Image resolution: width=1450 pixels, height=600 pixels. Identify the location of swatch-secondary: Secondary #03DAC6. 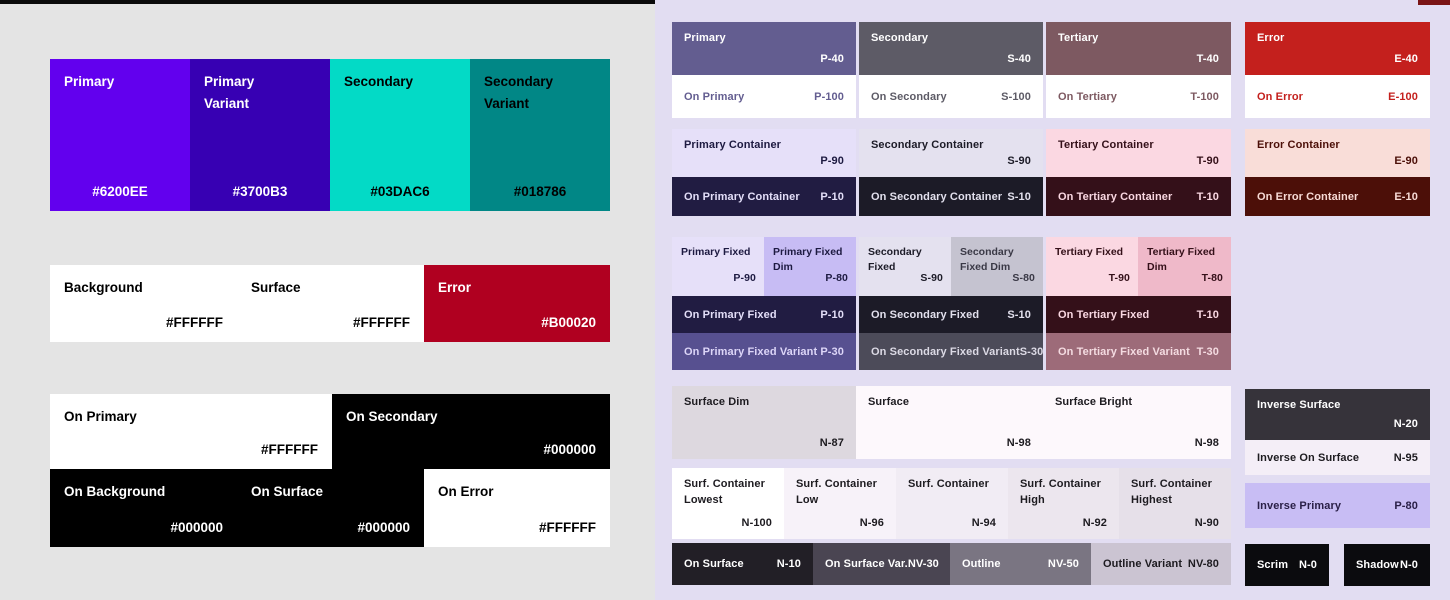
(400, 135).